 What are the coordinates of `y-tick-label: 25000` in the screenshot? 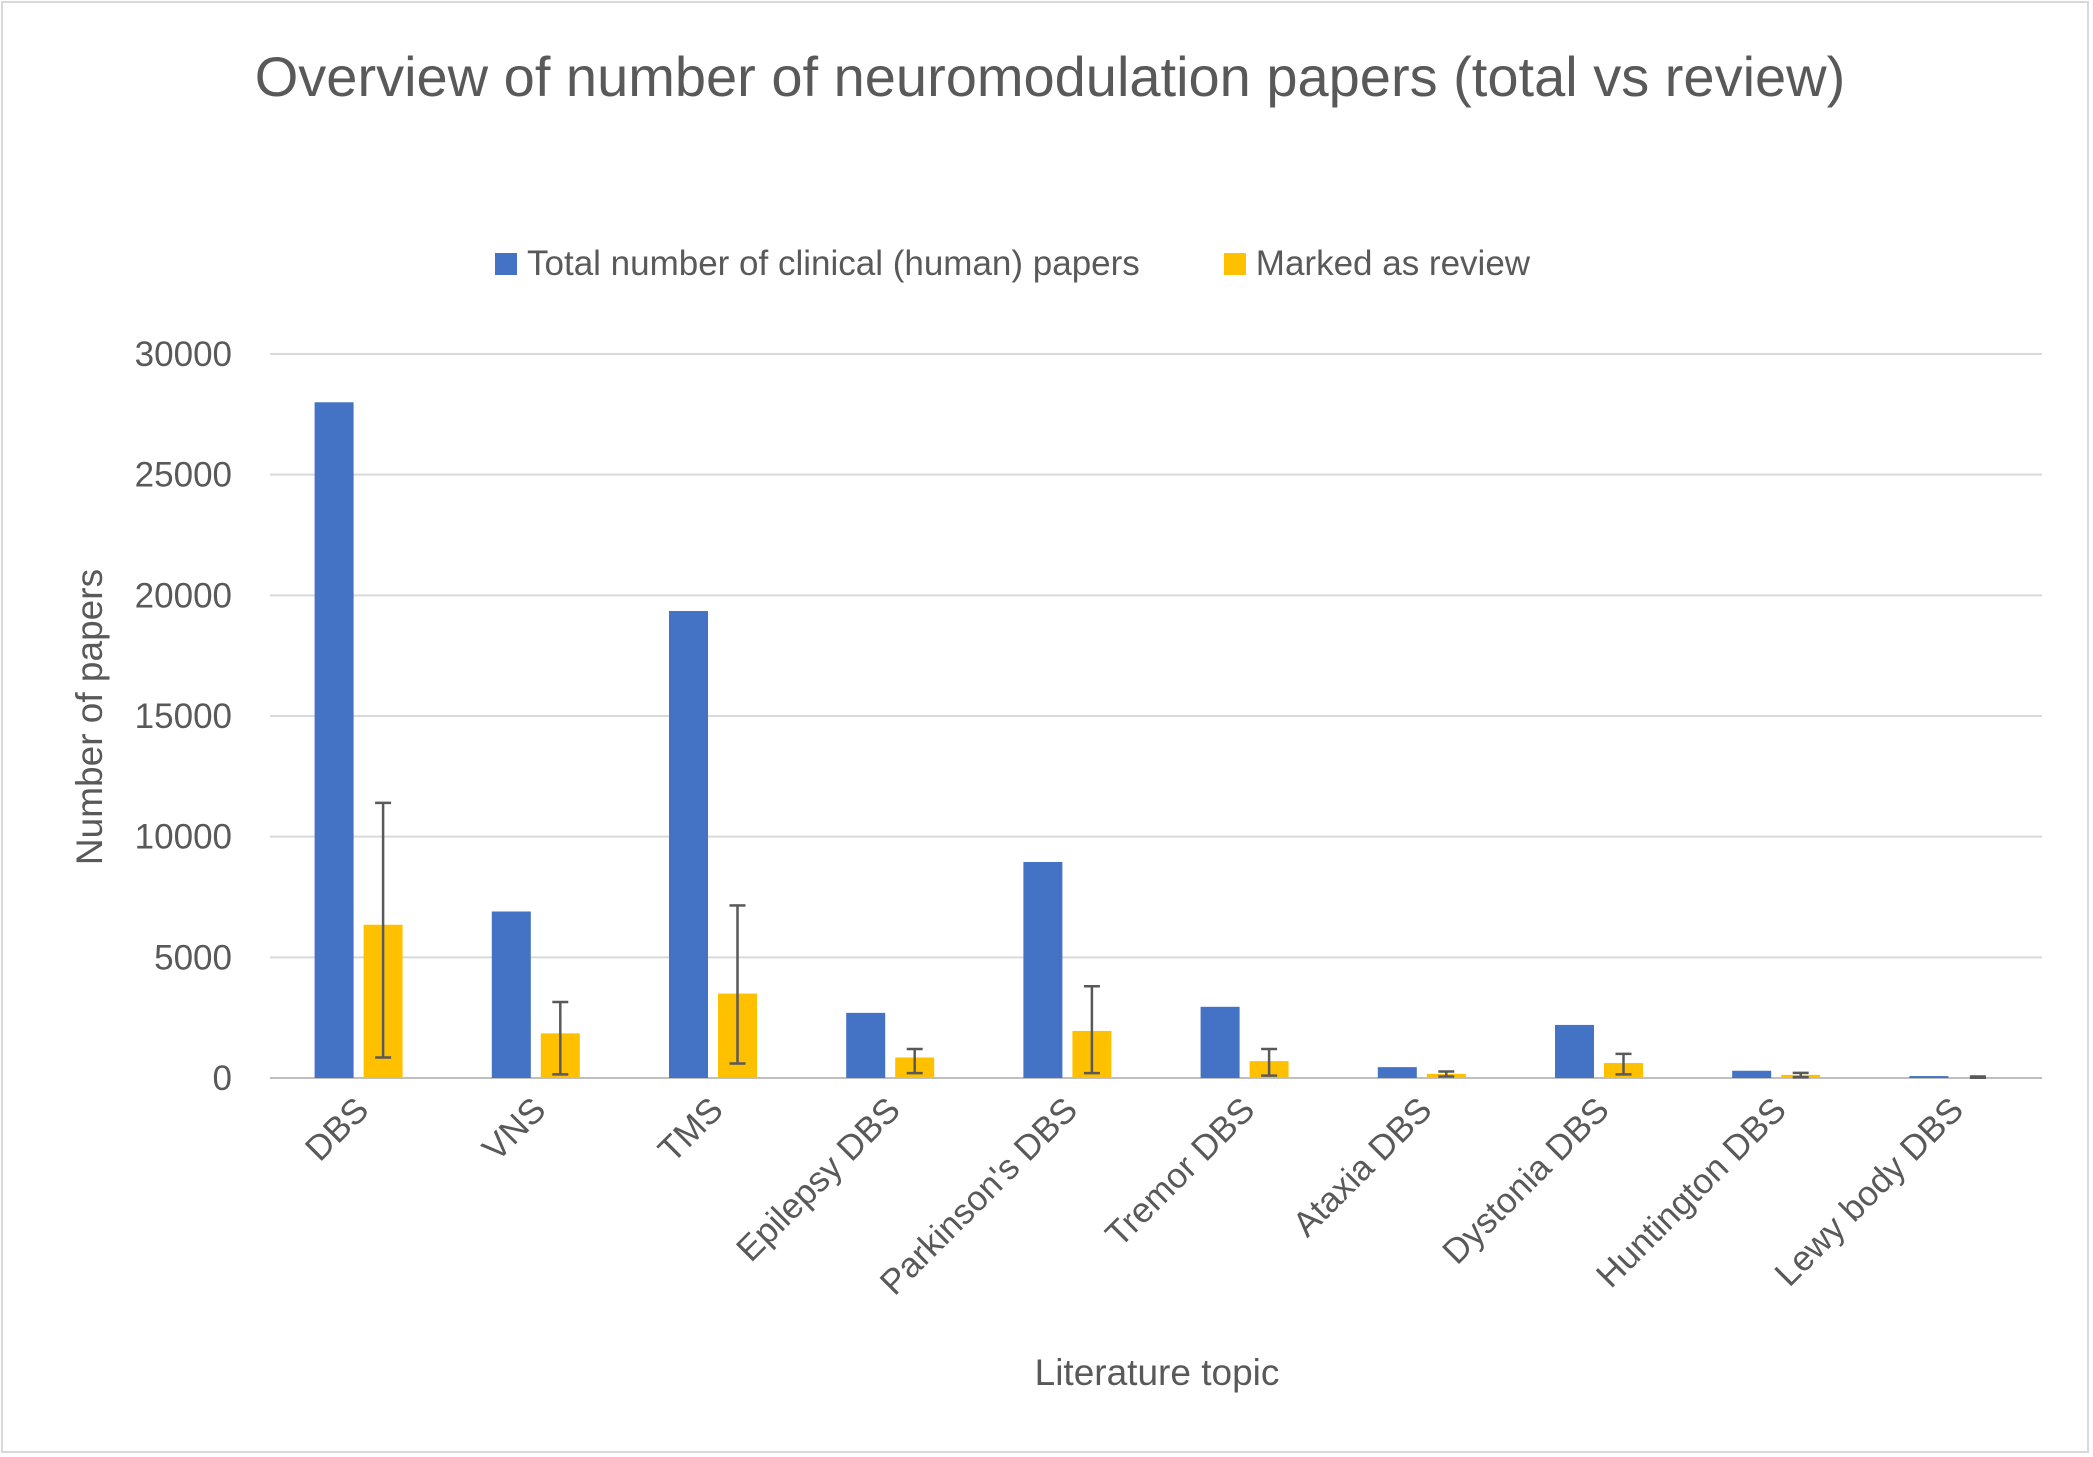 It's located at (183, 475).